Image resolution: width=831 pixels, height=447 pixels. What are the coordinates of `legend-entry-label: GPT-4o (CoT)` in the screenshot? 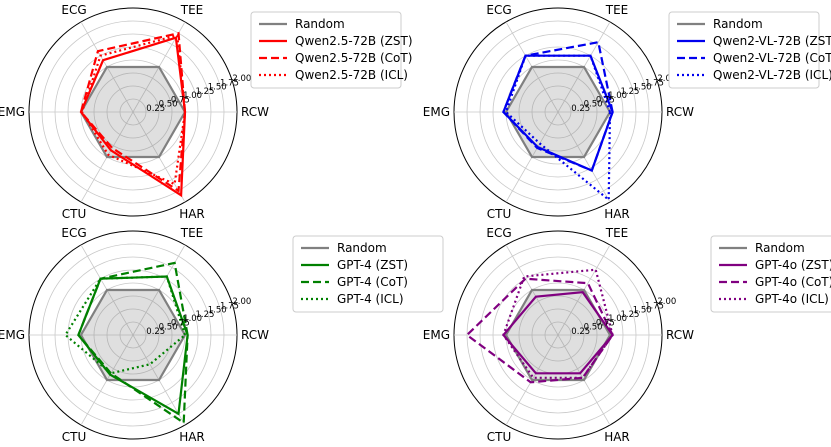 It's located at (793, 282).